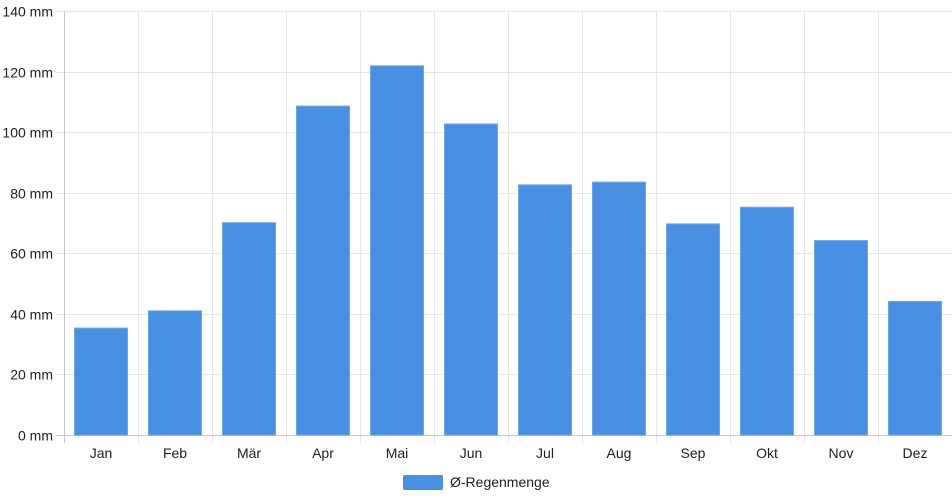  Describe the element at coordinates (31, 194) in the screenshot. I see `y-tick-label: 80 mm` at that location.